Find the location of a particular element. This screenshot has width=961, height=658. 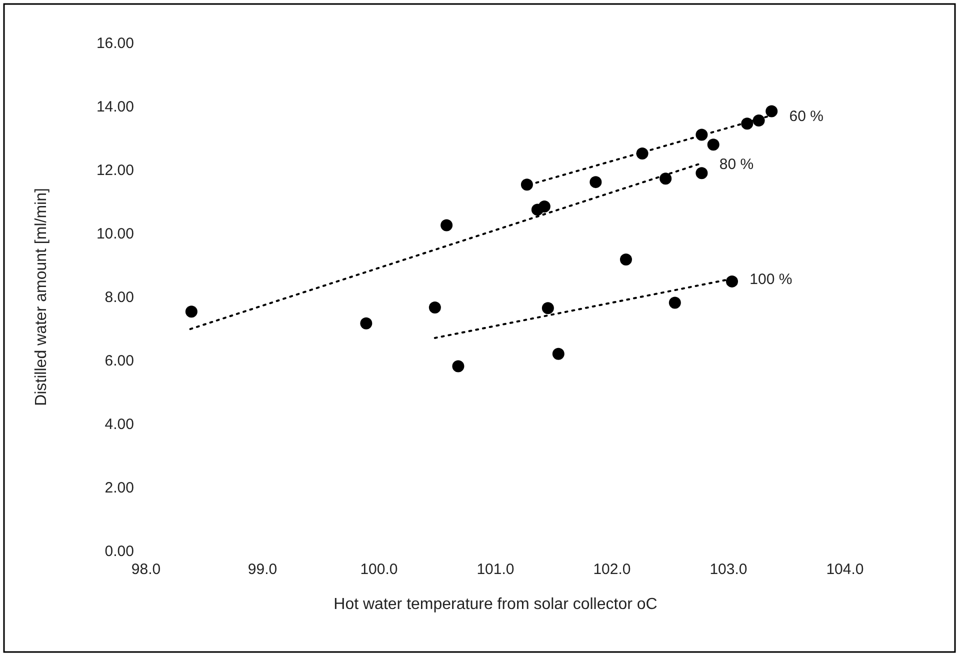

series-label: 100 % is located at coordinates (771, 279).